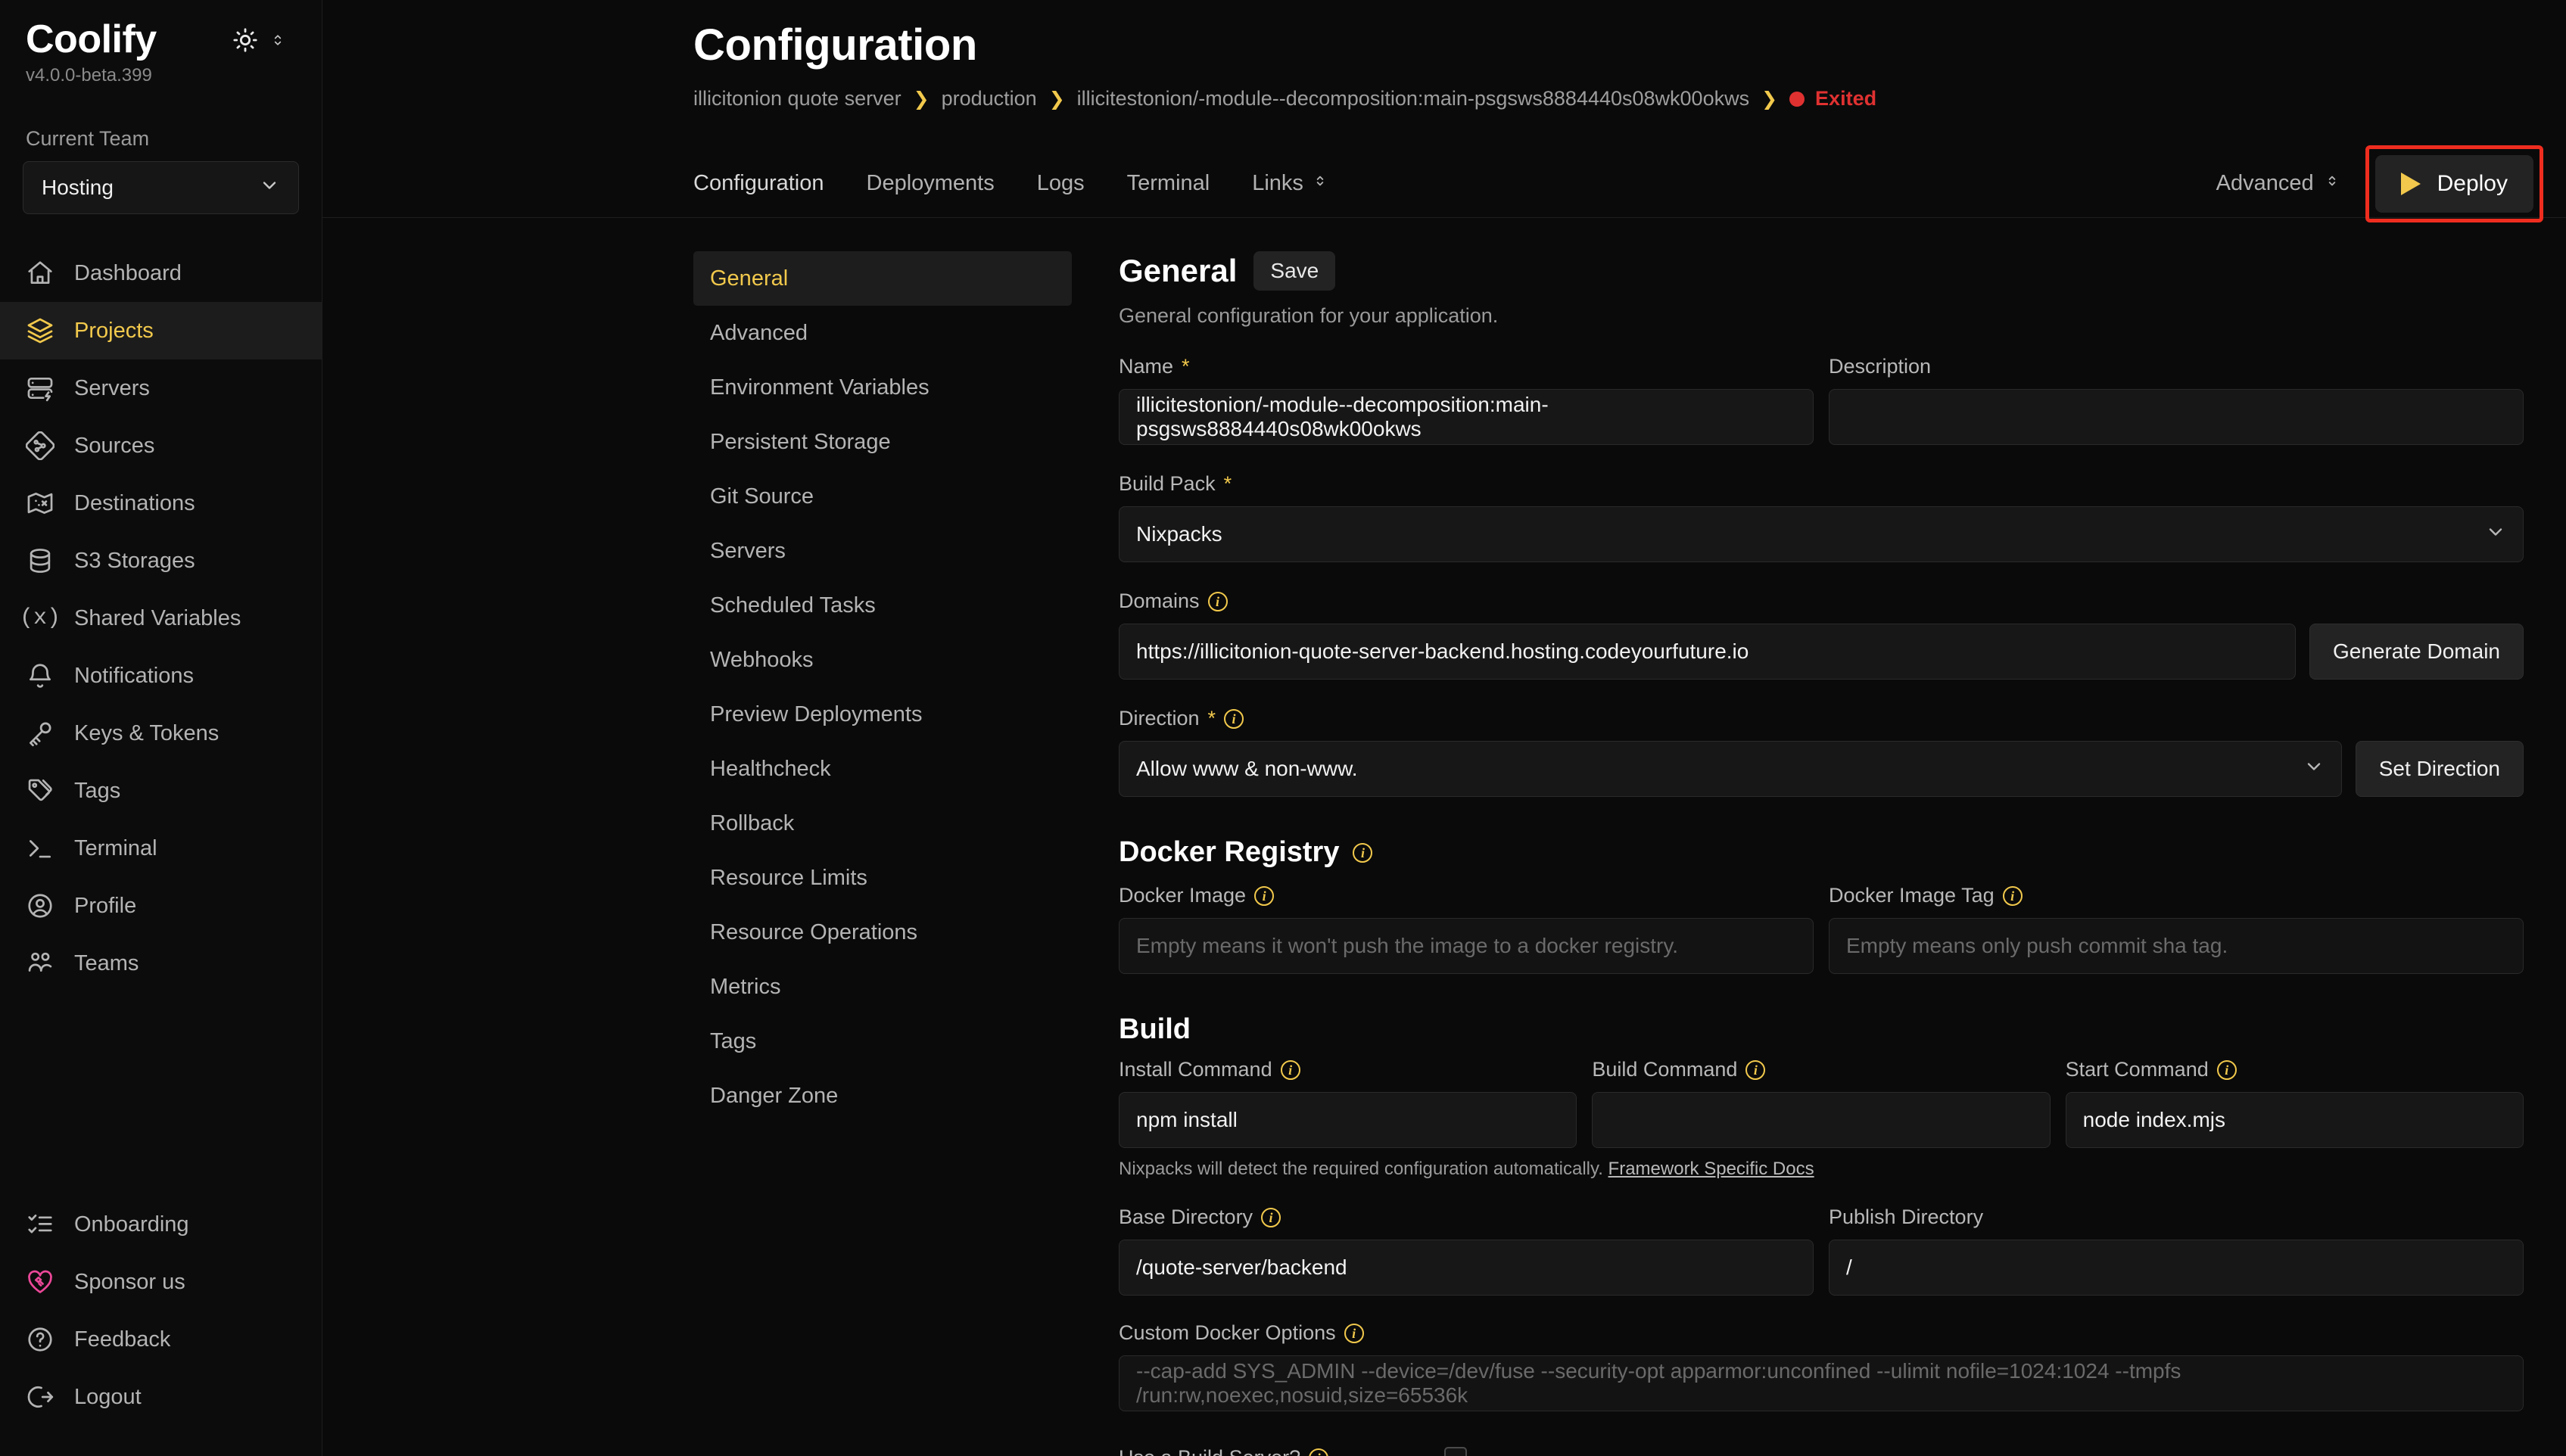 The width and height of the screenshot is (2566, 1456). Describe the element at coordinates (1348, 1120) in the screenshot. I see `install-command-input: npm install` at that location.